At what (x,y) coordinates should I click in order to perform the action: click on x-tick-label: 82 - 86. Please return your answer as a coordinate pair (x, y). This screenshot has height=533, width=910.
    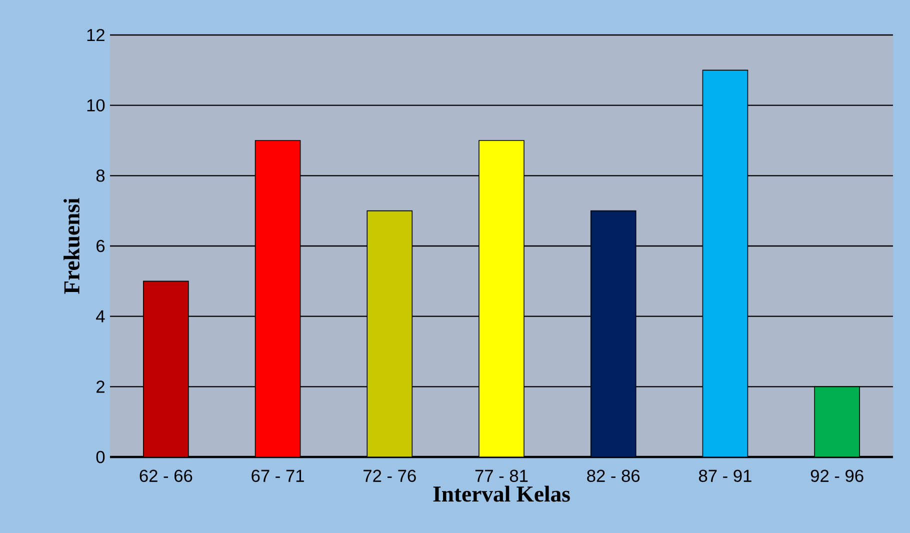
    Looking at the image, I should click on (613, 476).